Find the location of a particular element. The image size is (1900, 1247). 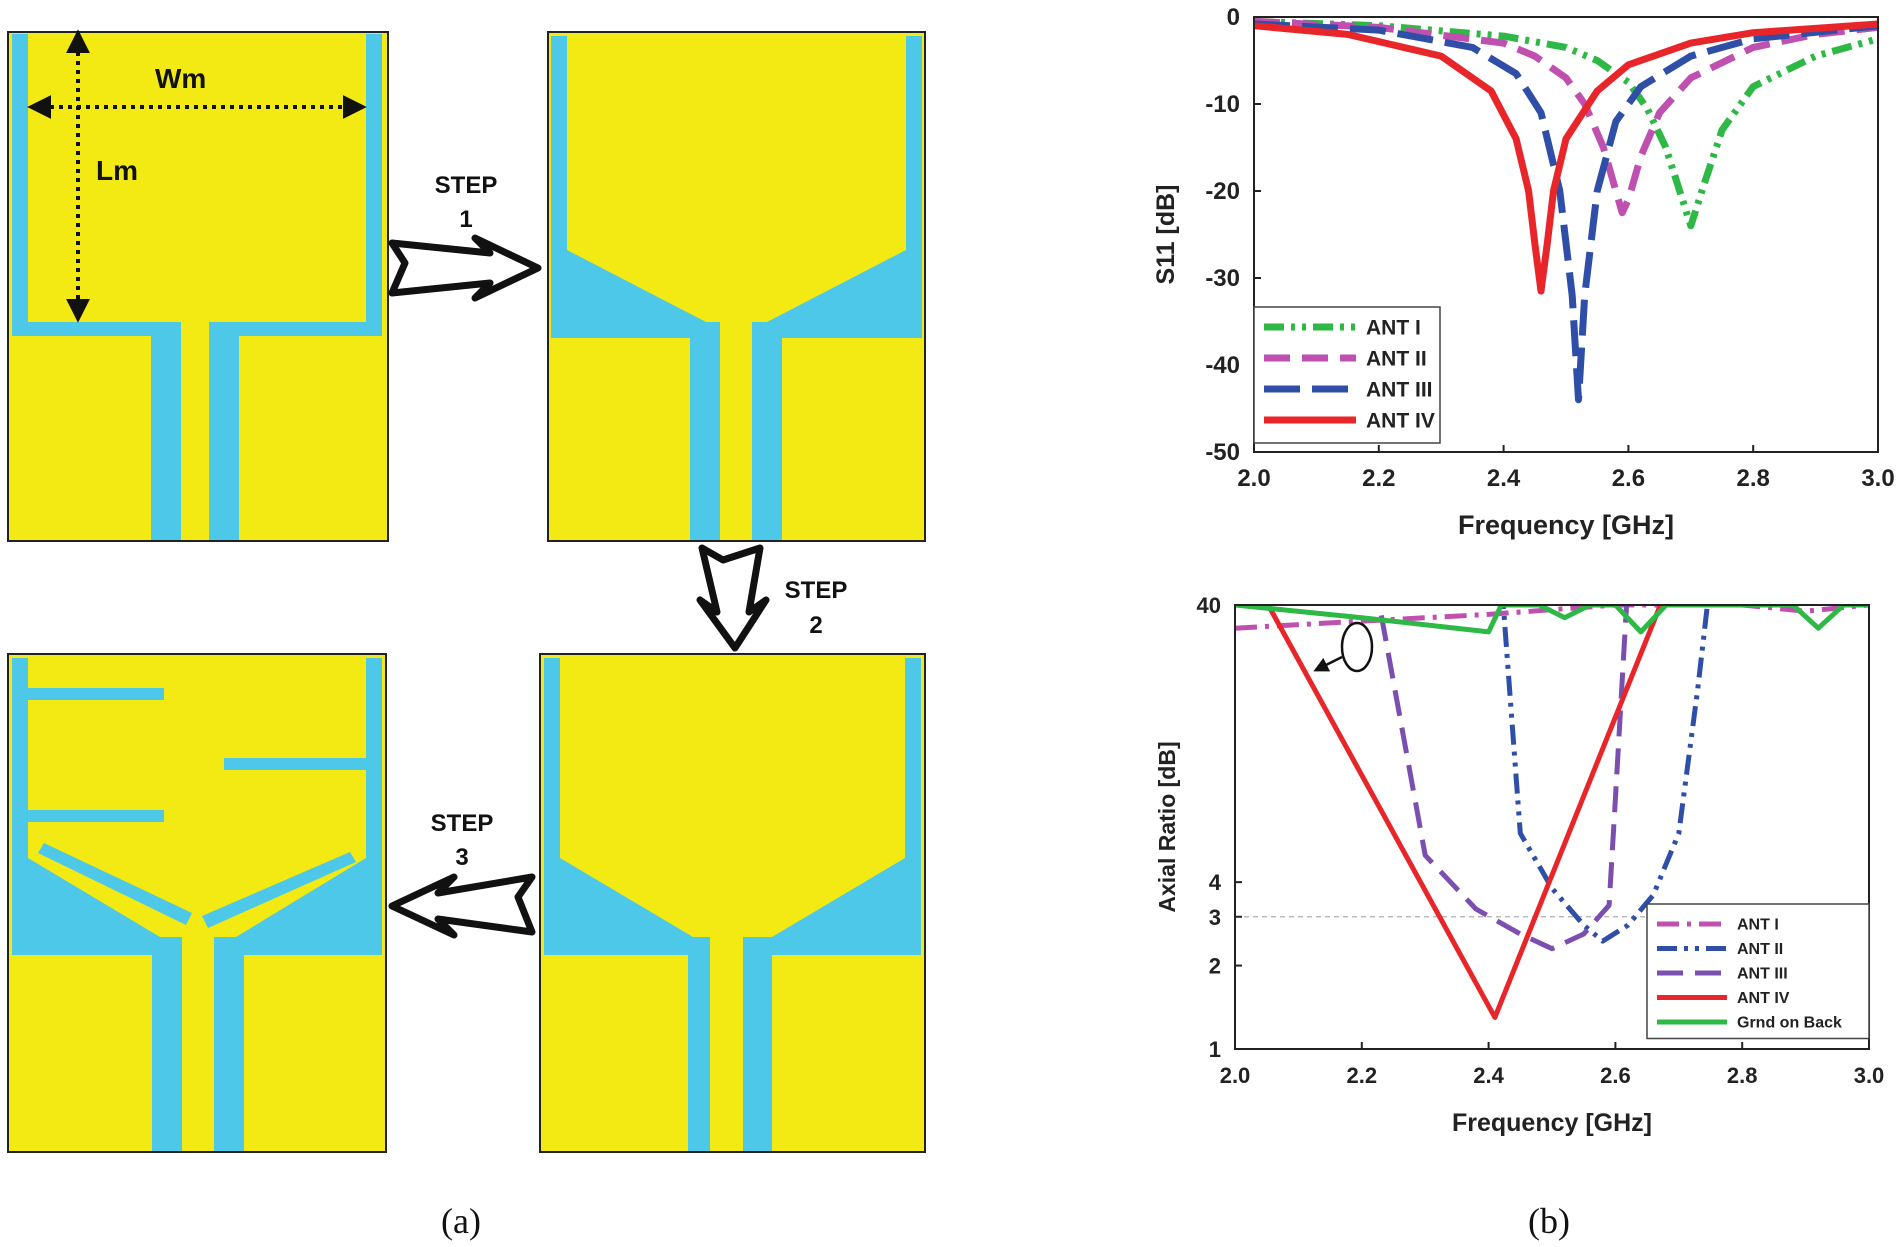

step-2-label: STEP is located at coordinates (816, 590).